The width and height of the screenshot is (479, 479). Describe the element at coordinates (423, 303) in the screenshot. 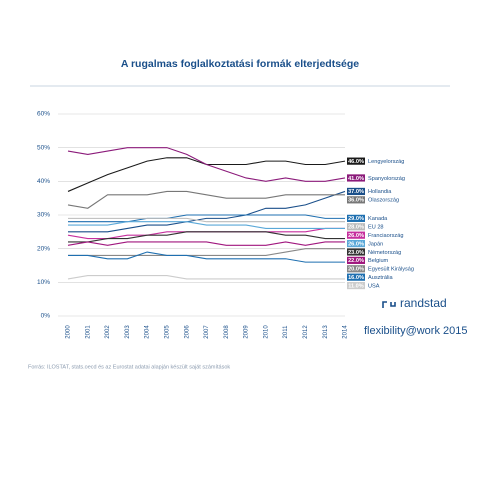

I see `brand: randstad` at that location.